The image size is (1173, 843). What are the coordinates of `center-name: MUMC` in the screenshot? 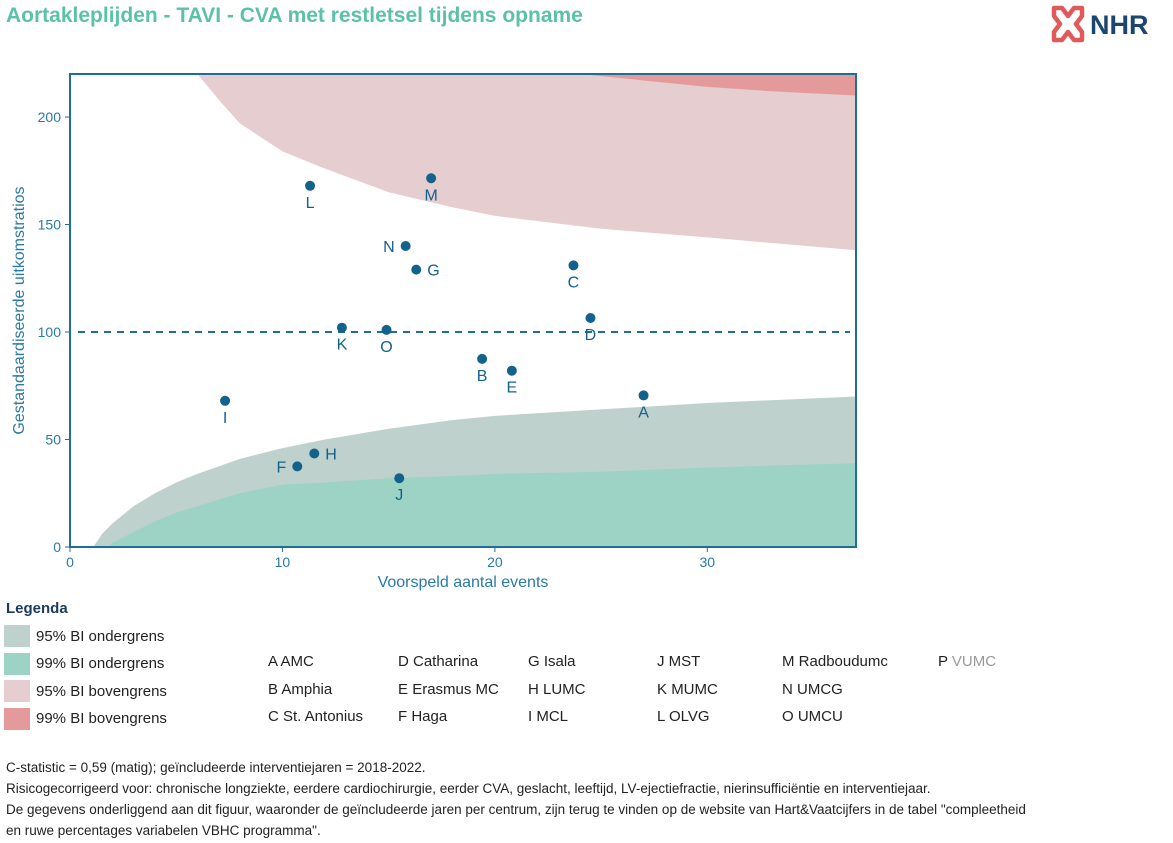 It's located at (694, 689).